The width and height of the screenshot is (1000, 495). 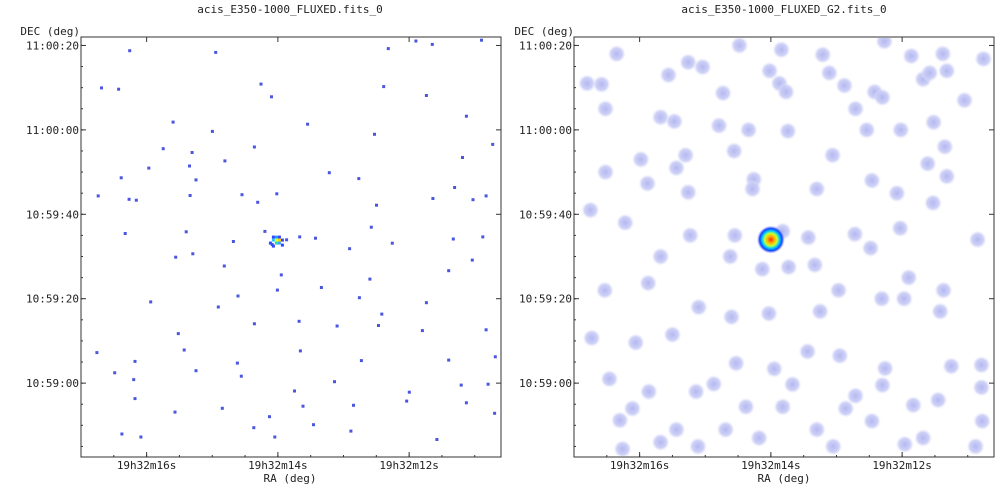 I want to click on right-y-axis-label: DEC (deg), so click(x=544, y=31).